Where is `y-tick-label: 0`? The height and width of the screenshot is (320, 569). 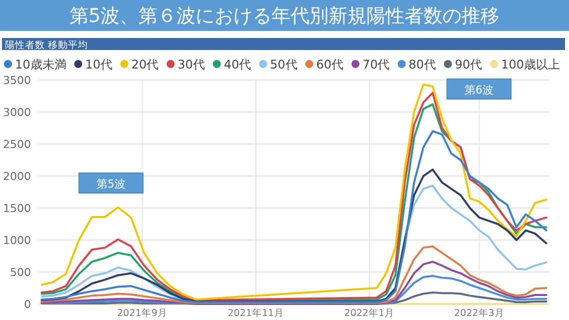 y-tick-label: 0 is located at coordinates (27, 304).